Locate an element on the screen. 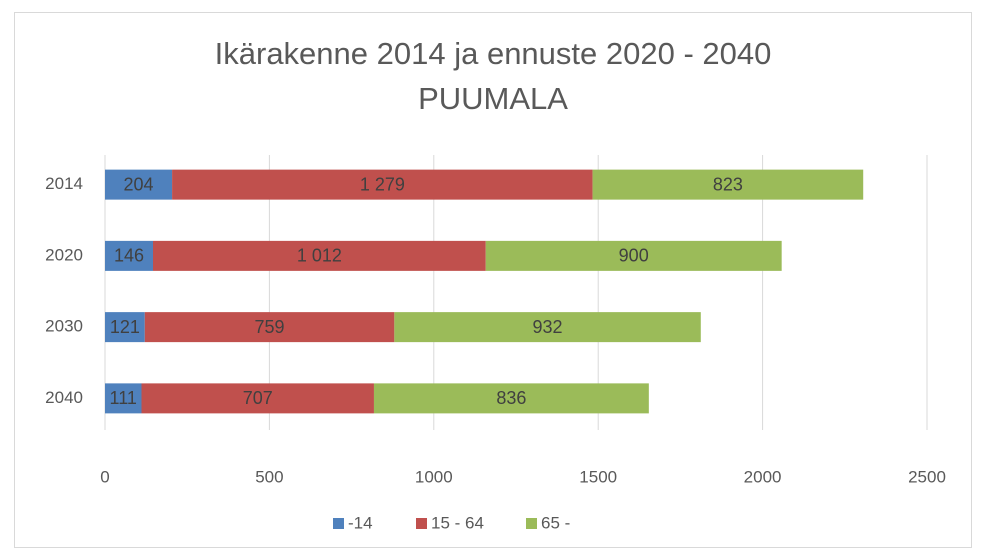 The image size is (986, 559). data-label: 932 is located at coordinates (548, 327).